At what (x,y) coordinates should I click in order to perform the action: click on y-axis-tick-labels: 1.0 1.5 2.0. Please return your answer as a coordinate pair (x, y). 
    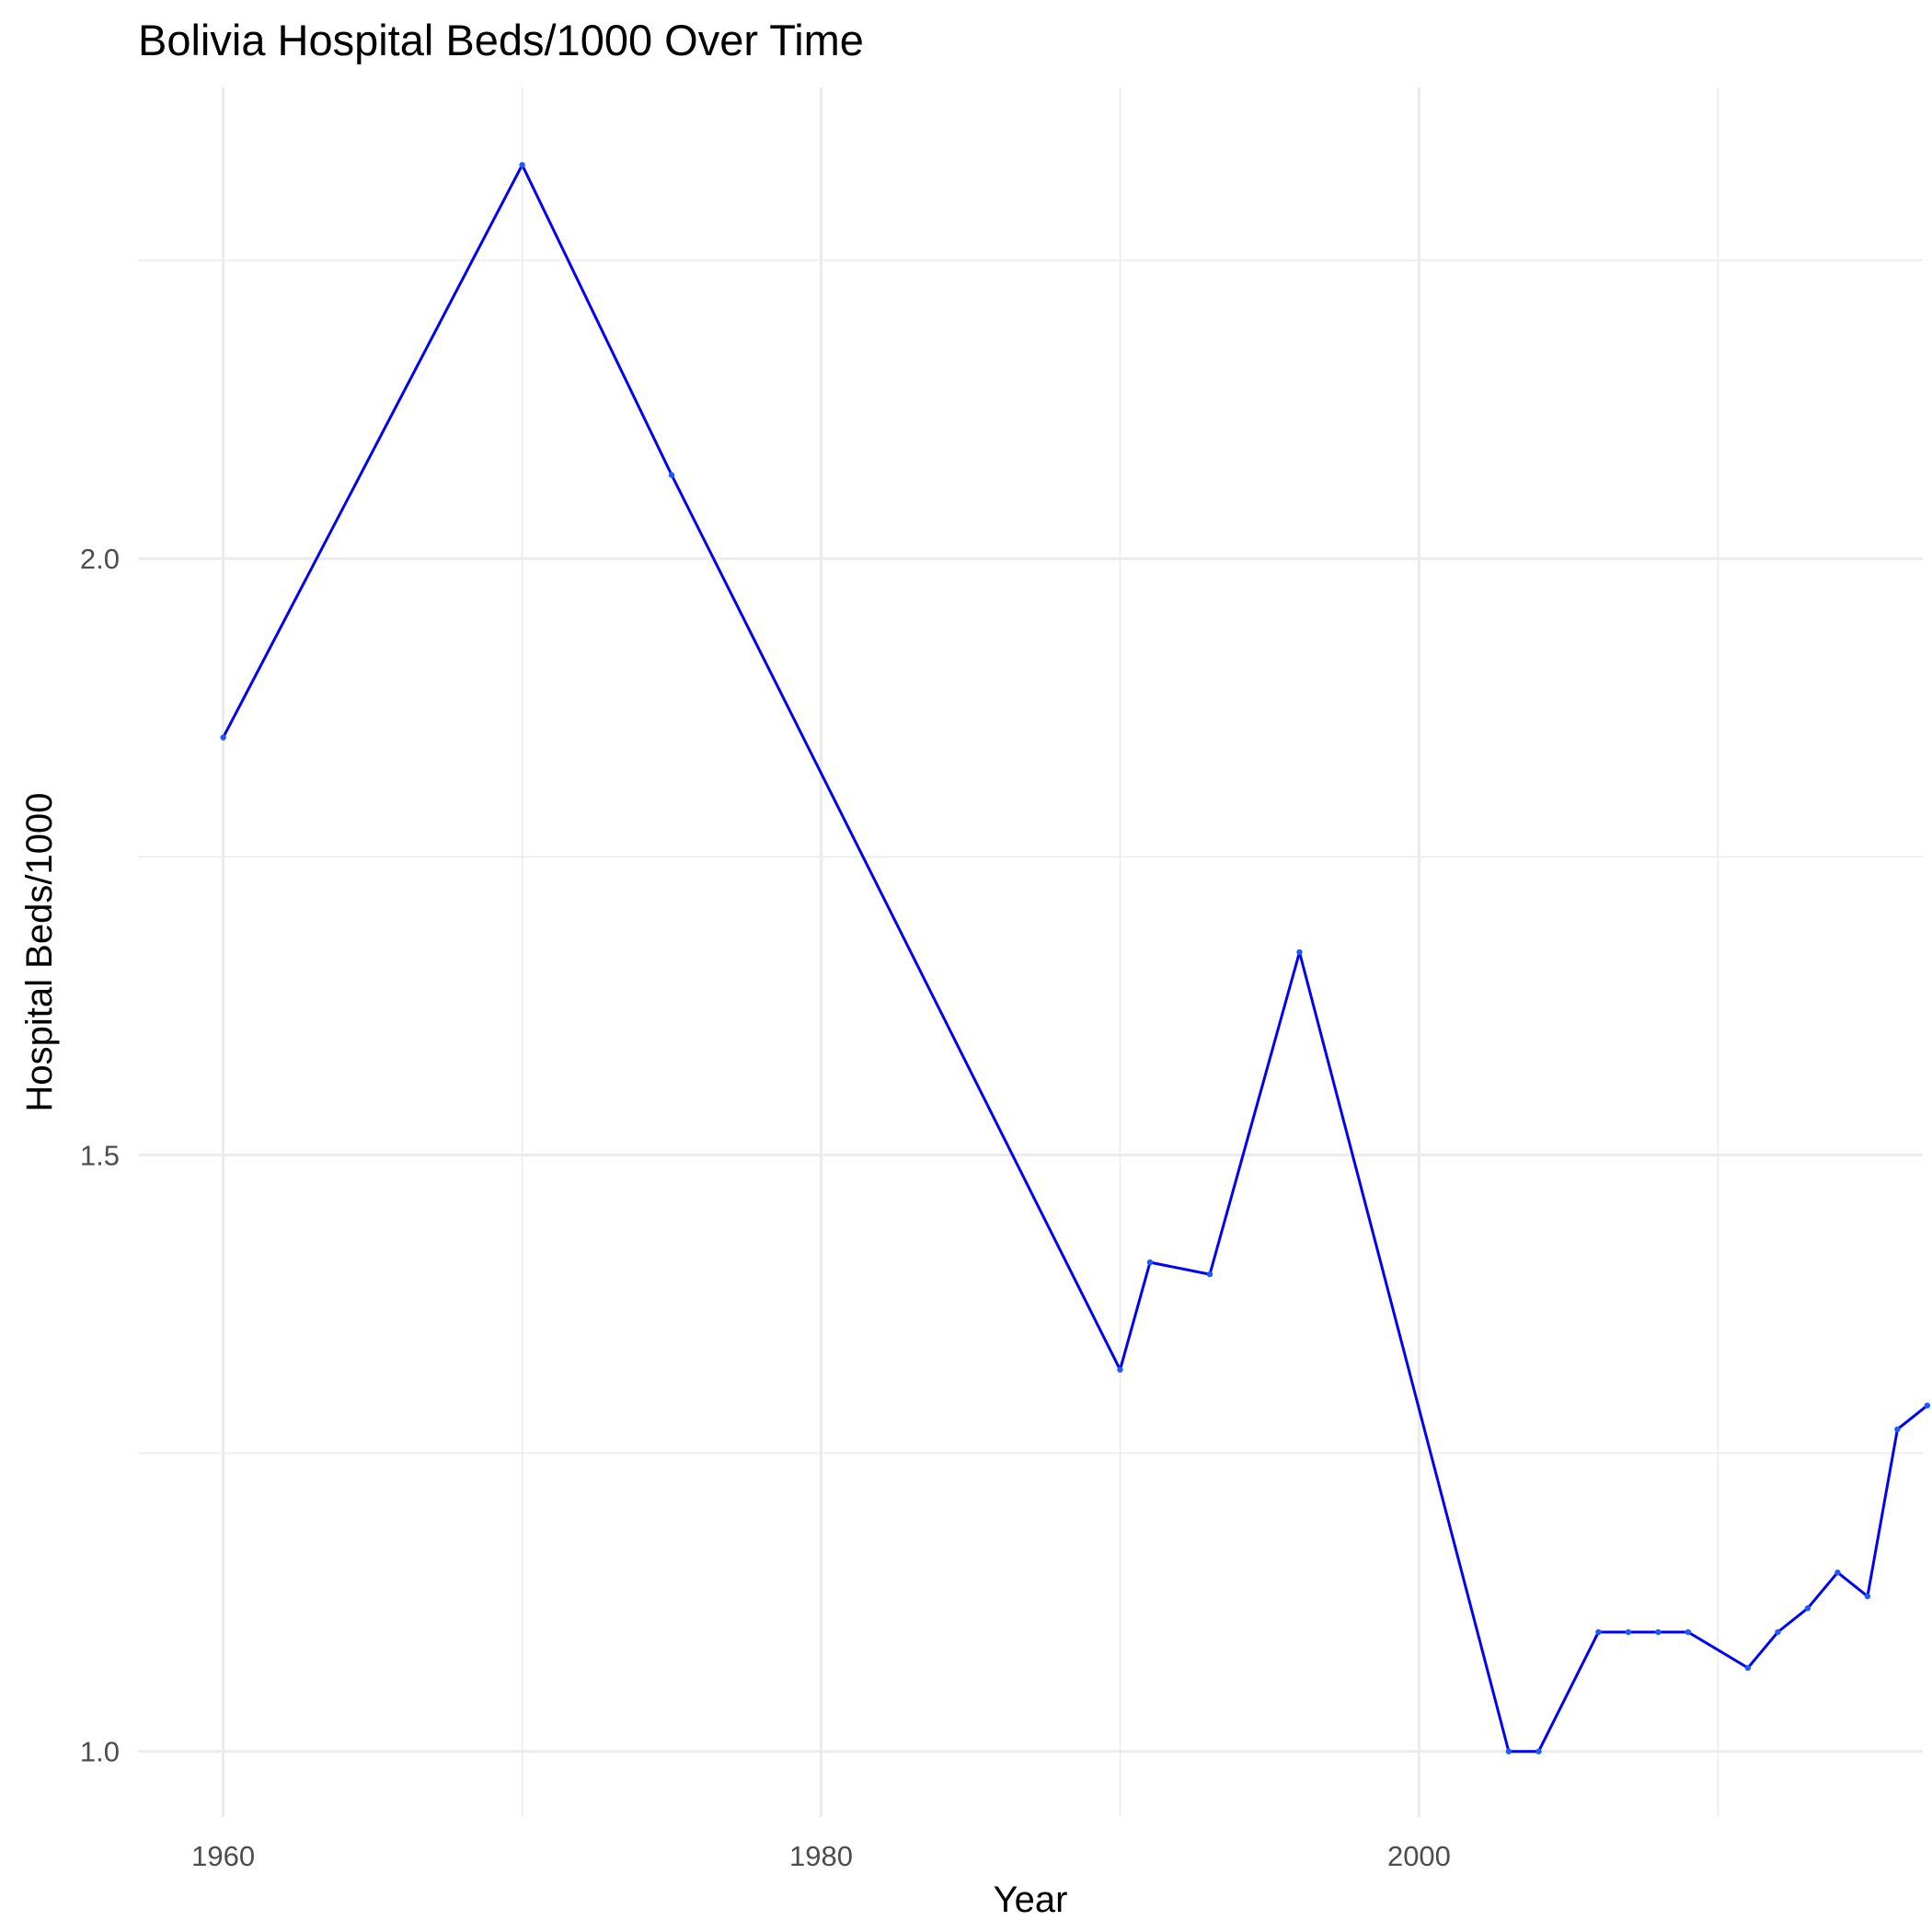
    Looking at the image, I should click on (100, 1155).